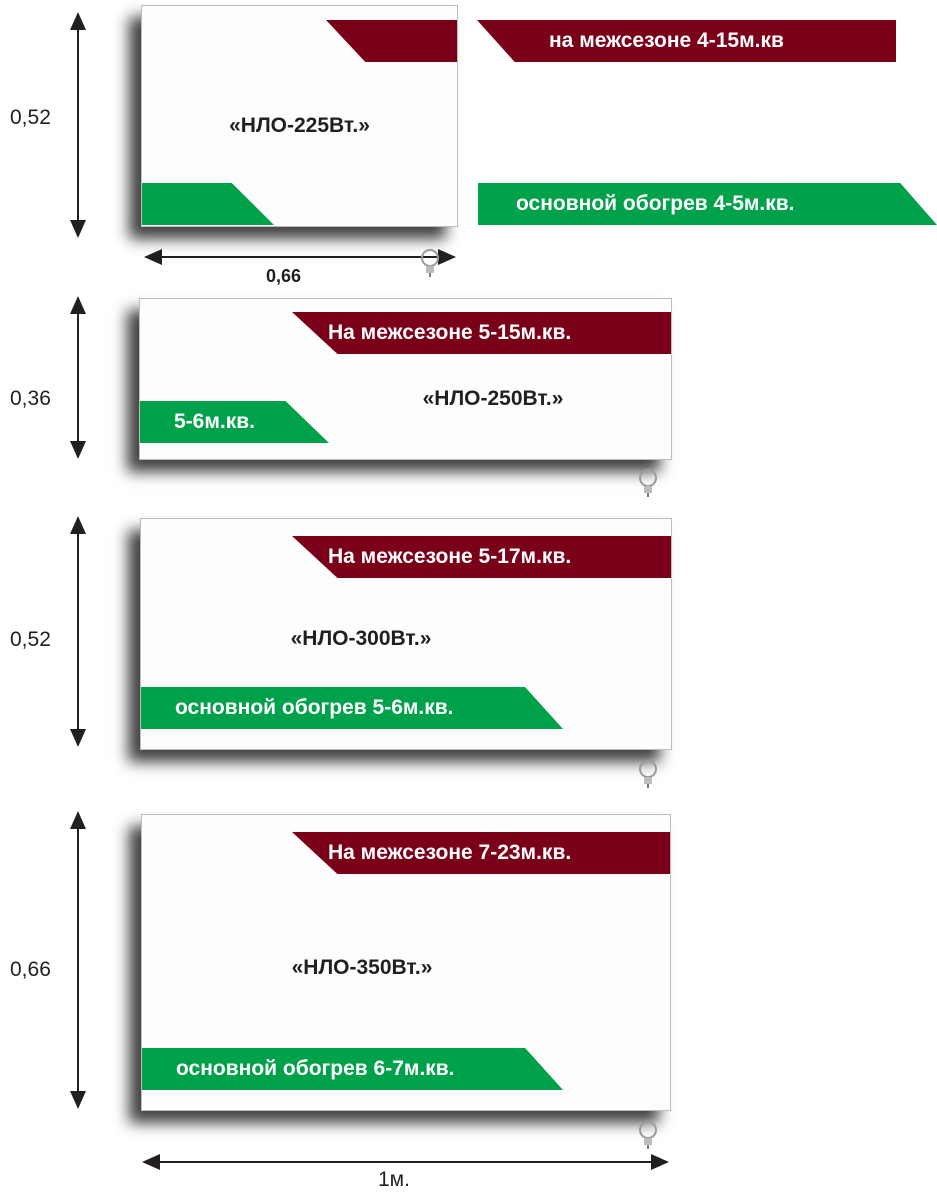 Image resolution: width=937 pixels, height=1192 pixels. I want to click on offseason-corner-band, so click(391, 41).